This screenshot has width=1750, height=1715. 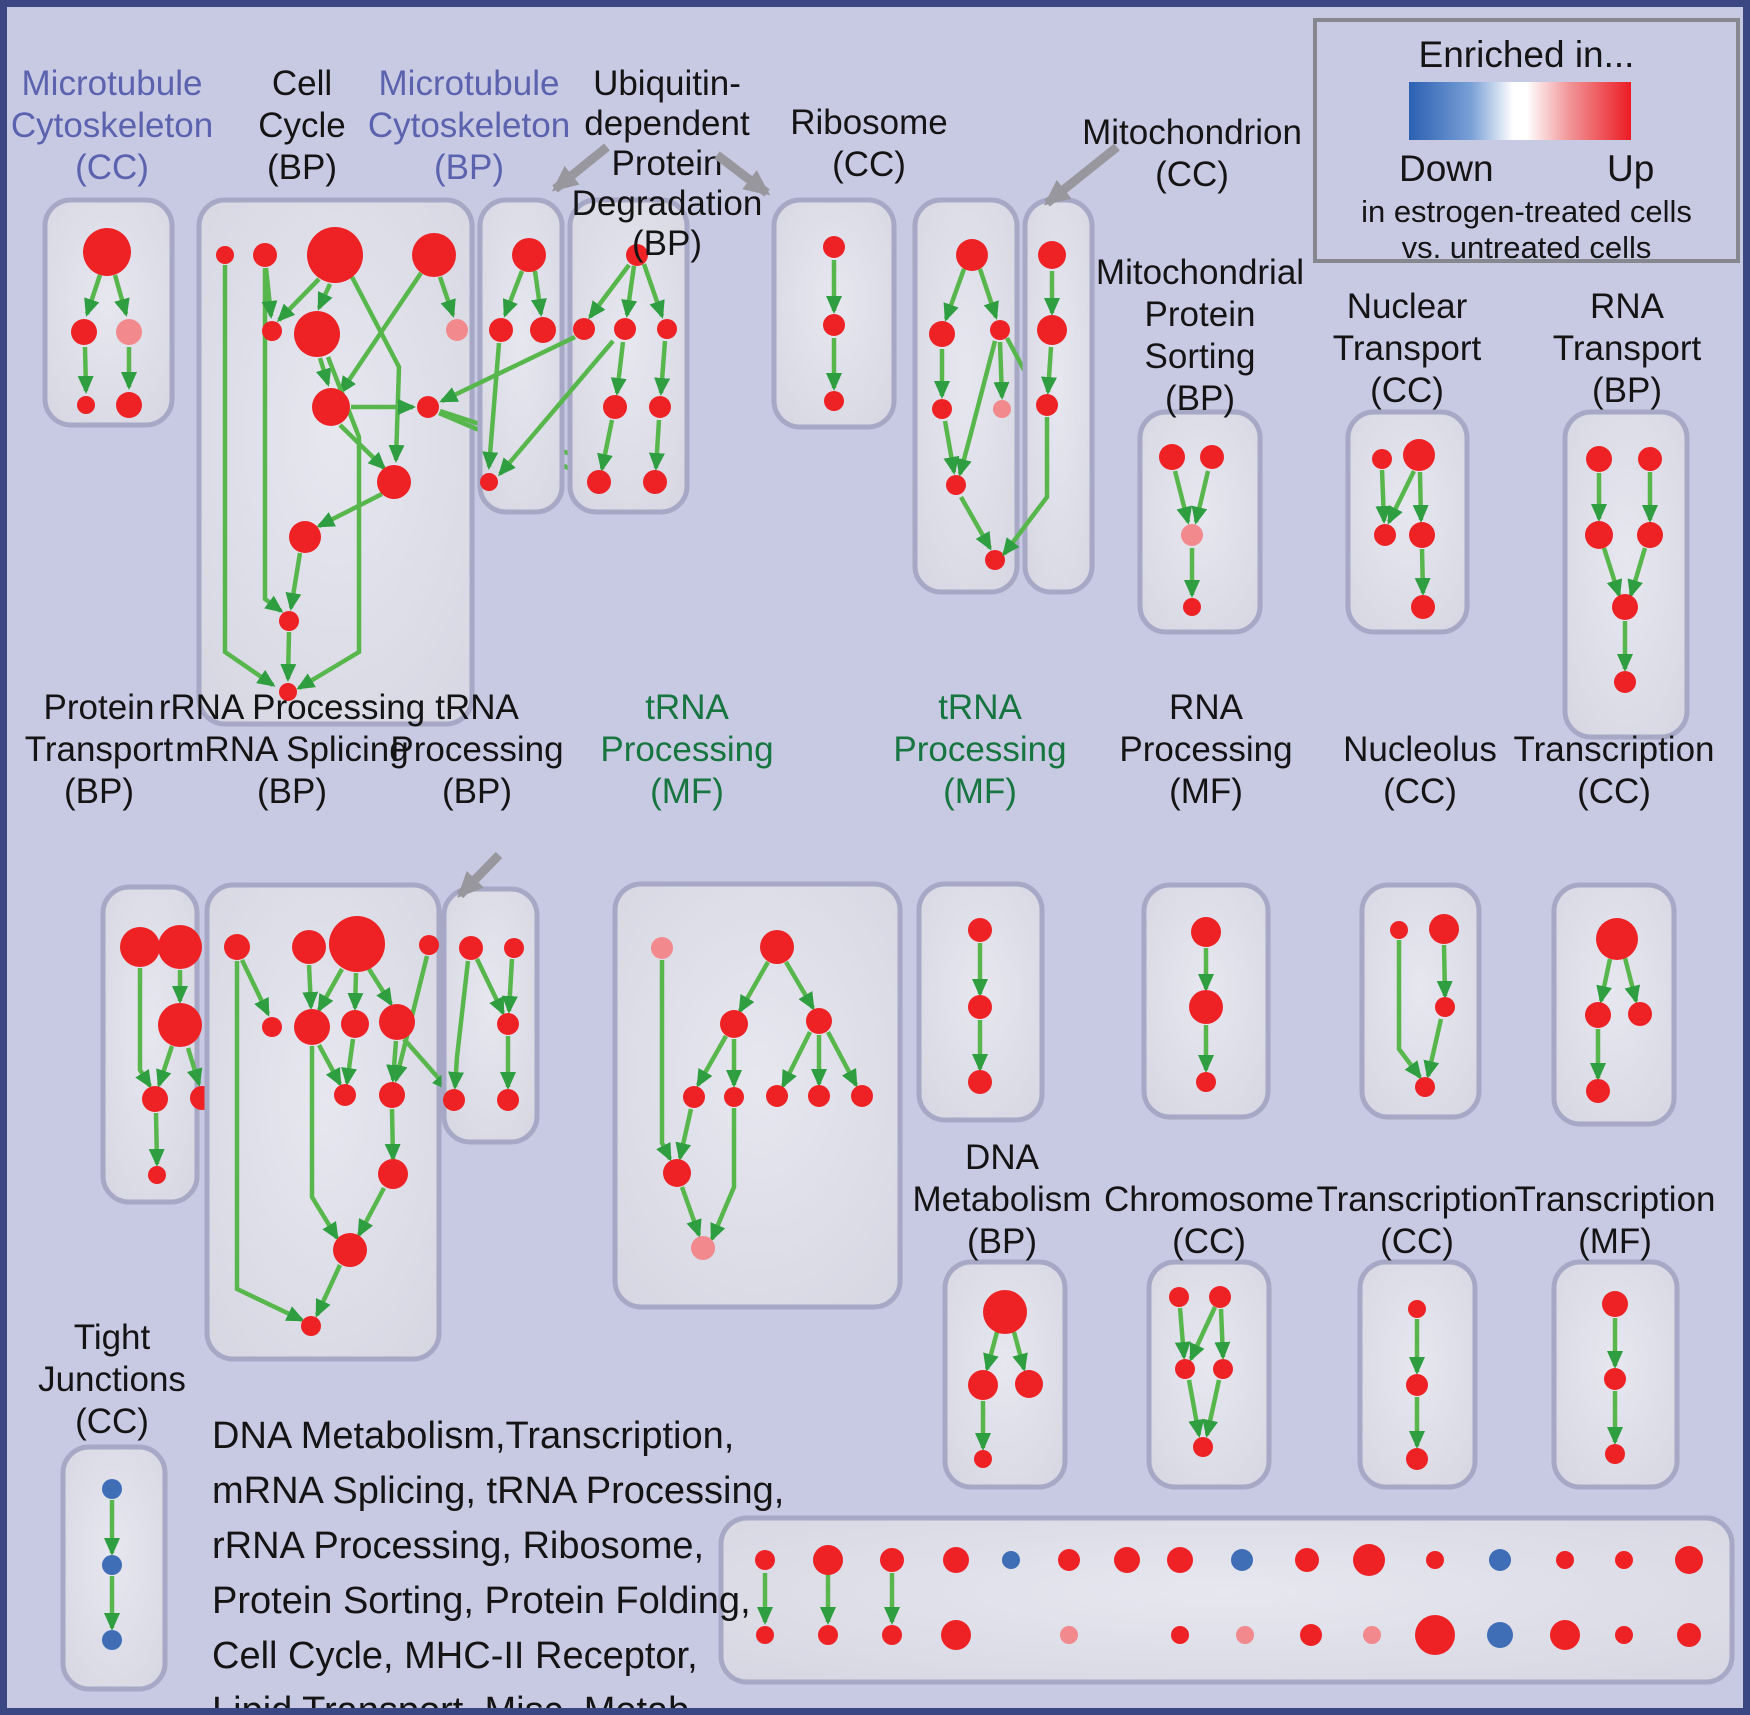 I want to click on dna-metabolism-bp-label: DNA, so click(x=1002, y=1157).